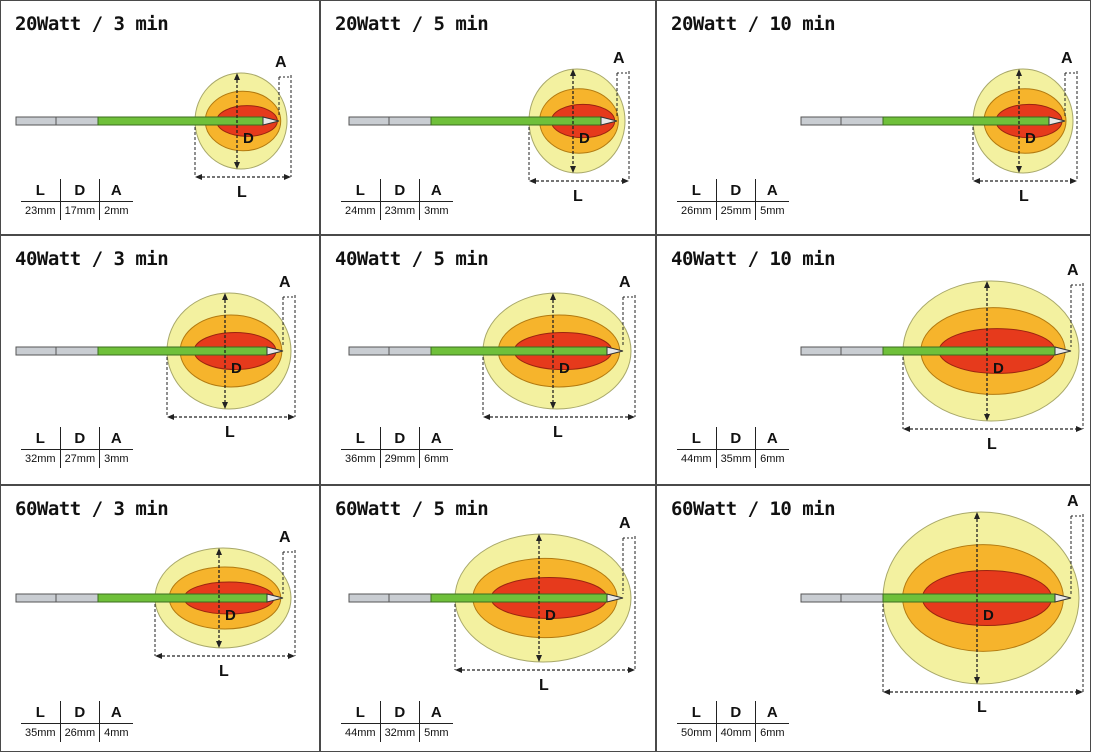  What do you see at coordinates (735, 210) in the screenshot?
I see `value-d: 25mm` at bounding box center [735, 210].